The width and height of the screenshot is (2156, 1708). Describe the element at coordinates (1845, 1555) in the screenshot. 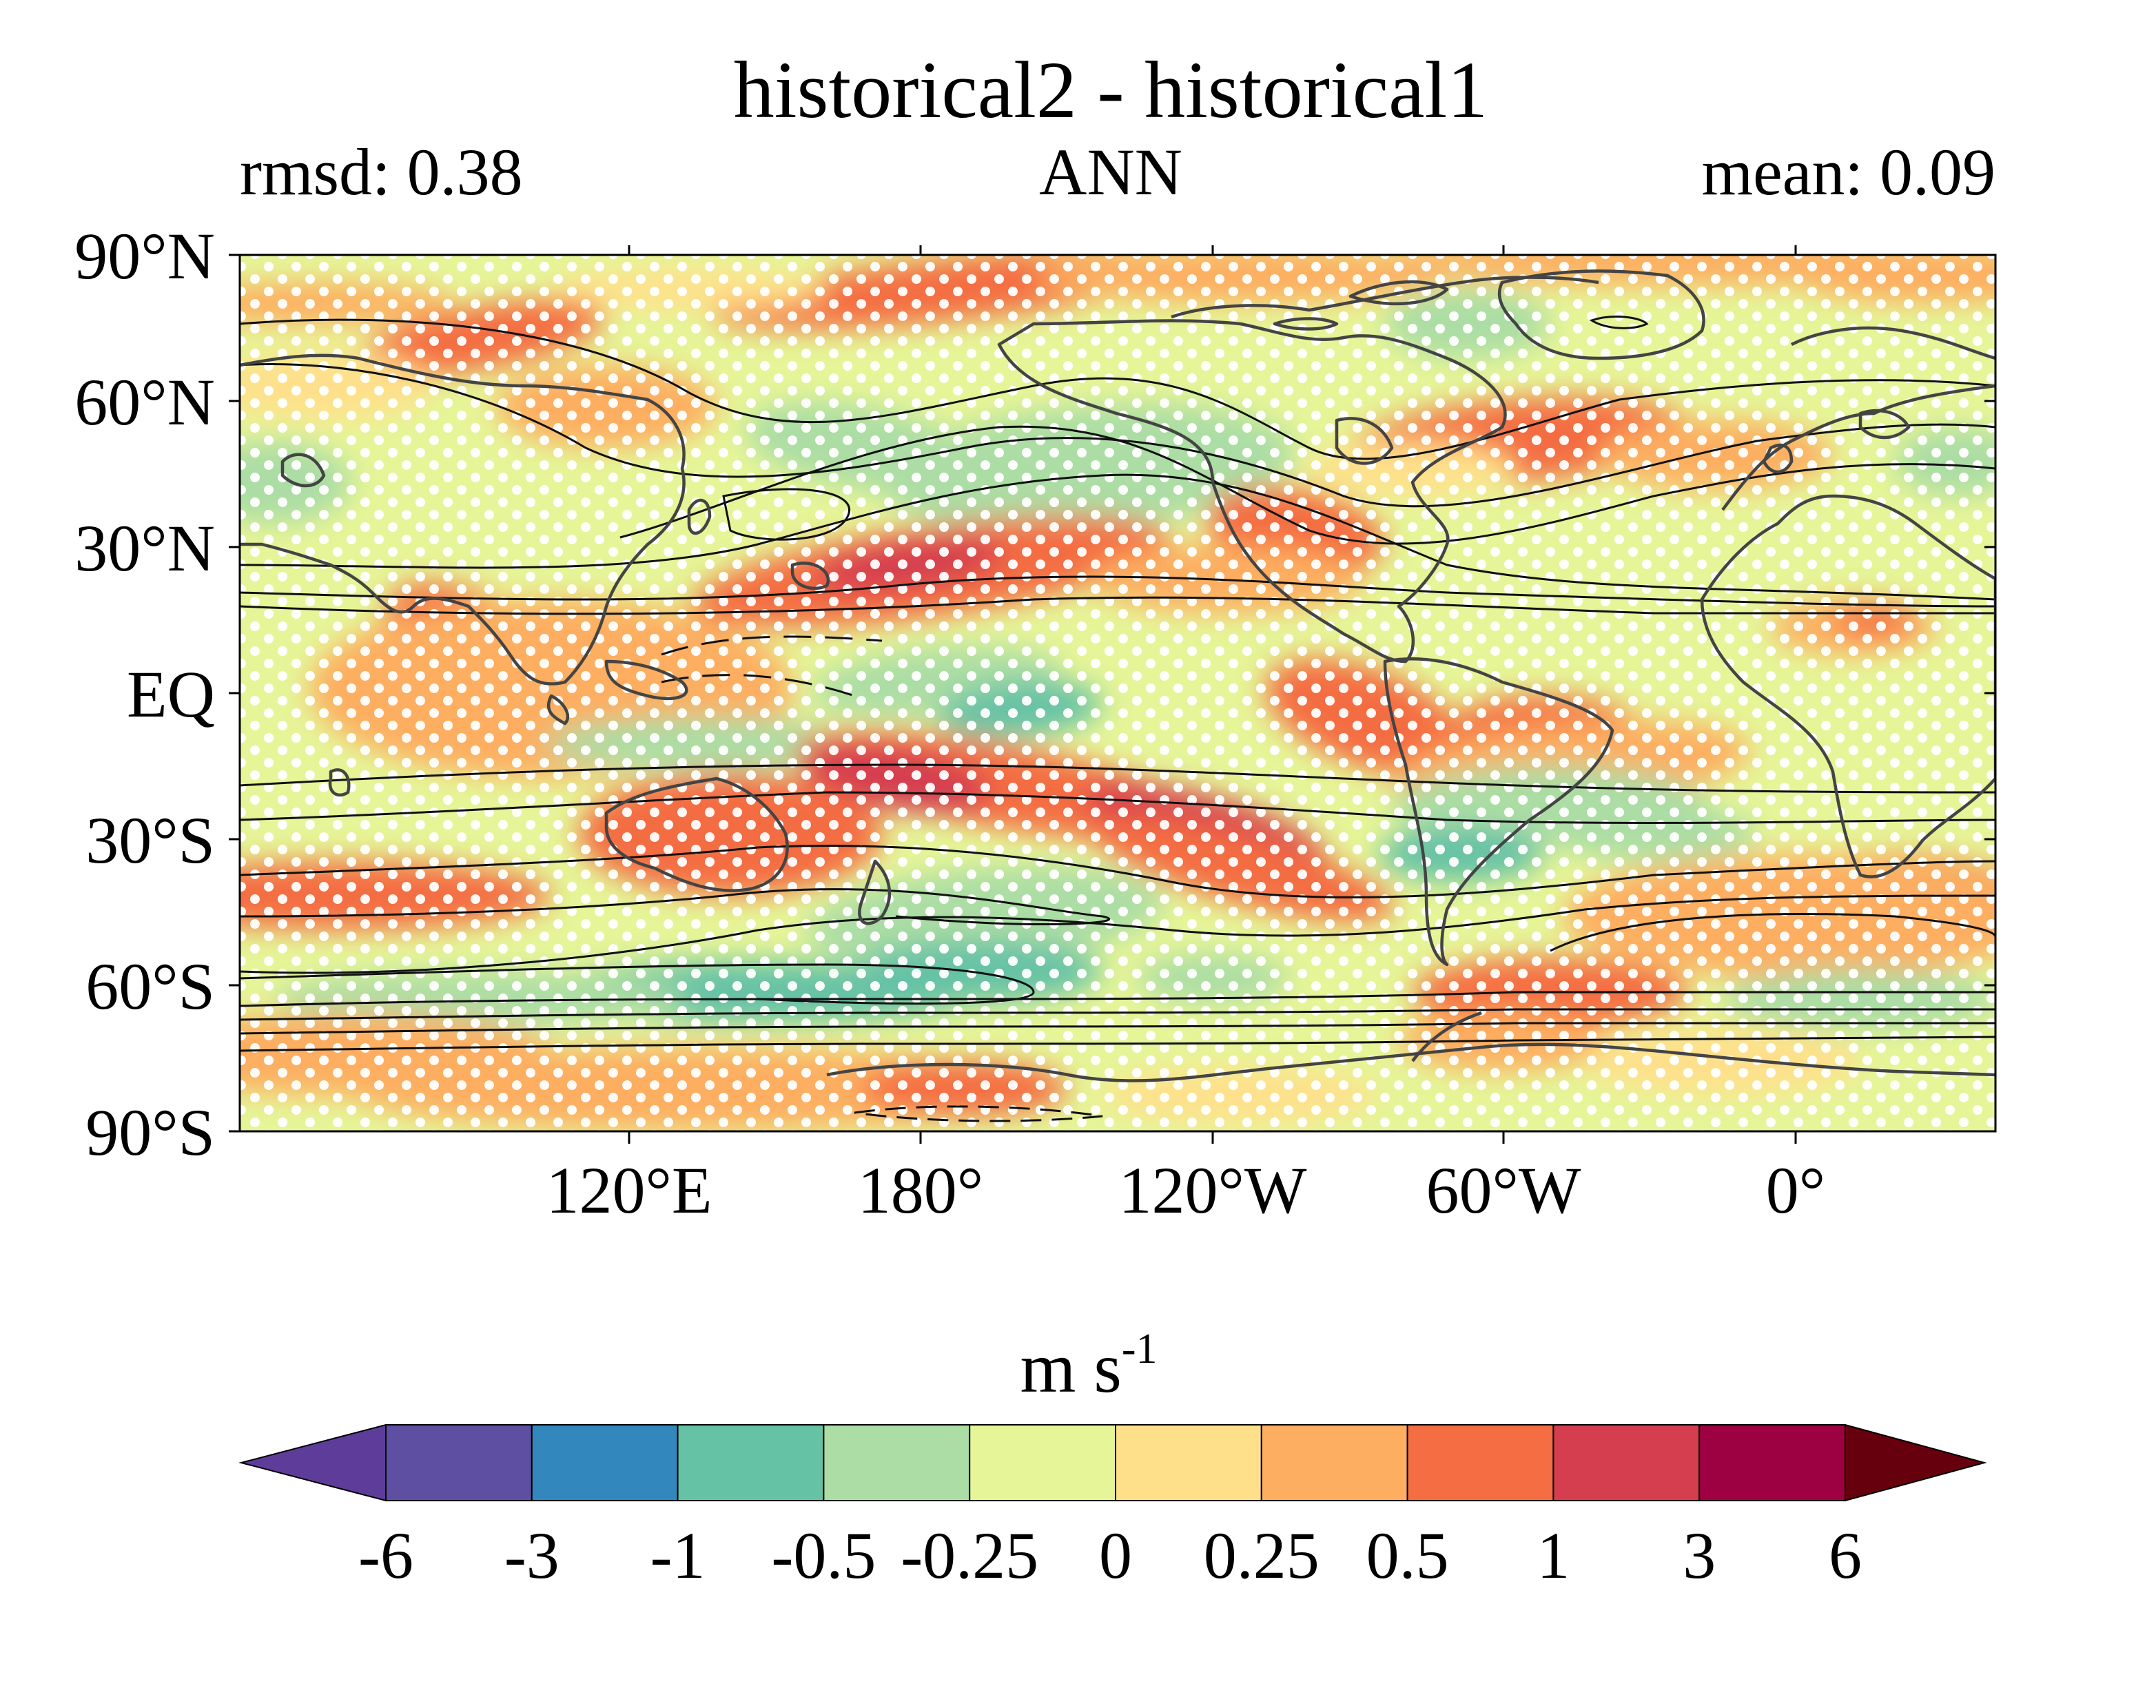

I see `colorbar-tick-label: 6` at that location.